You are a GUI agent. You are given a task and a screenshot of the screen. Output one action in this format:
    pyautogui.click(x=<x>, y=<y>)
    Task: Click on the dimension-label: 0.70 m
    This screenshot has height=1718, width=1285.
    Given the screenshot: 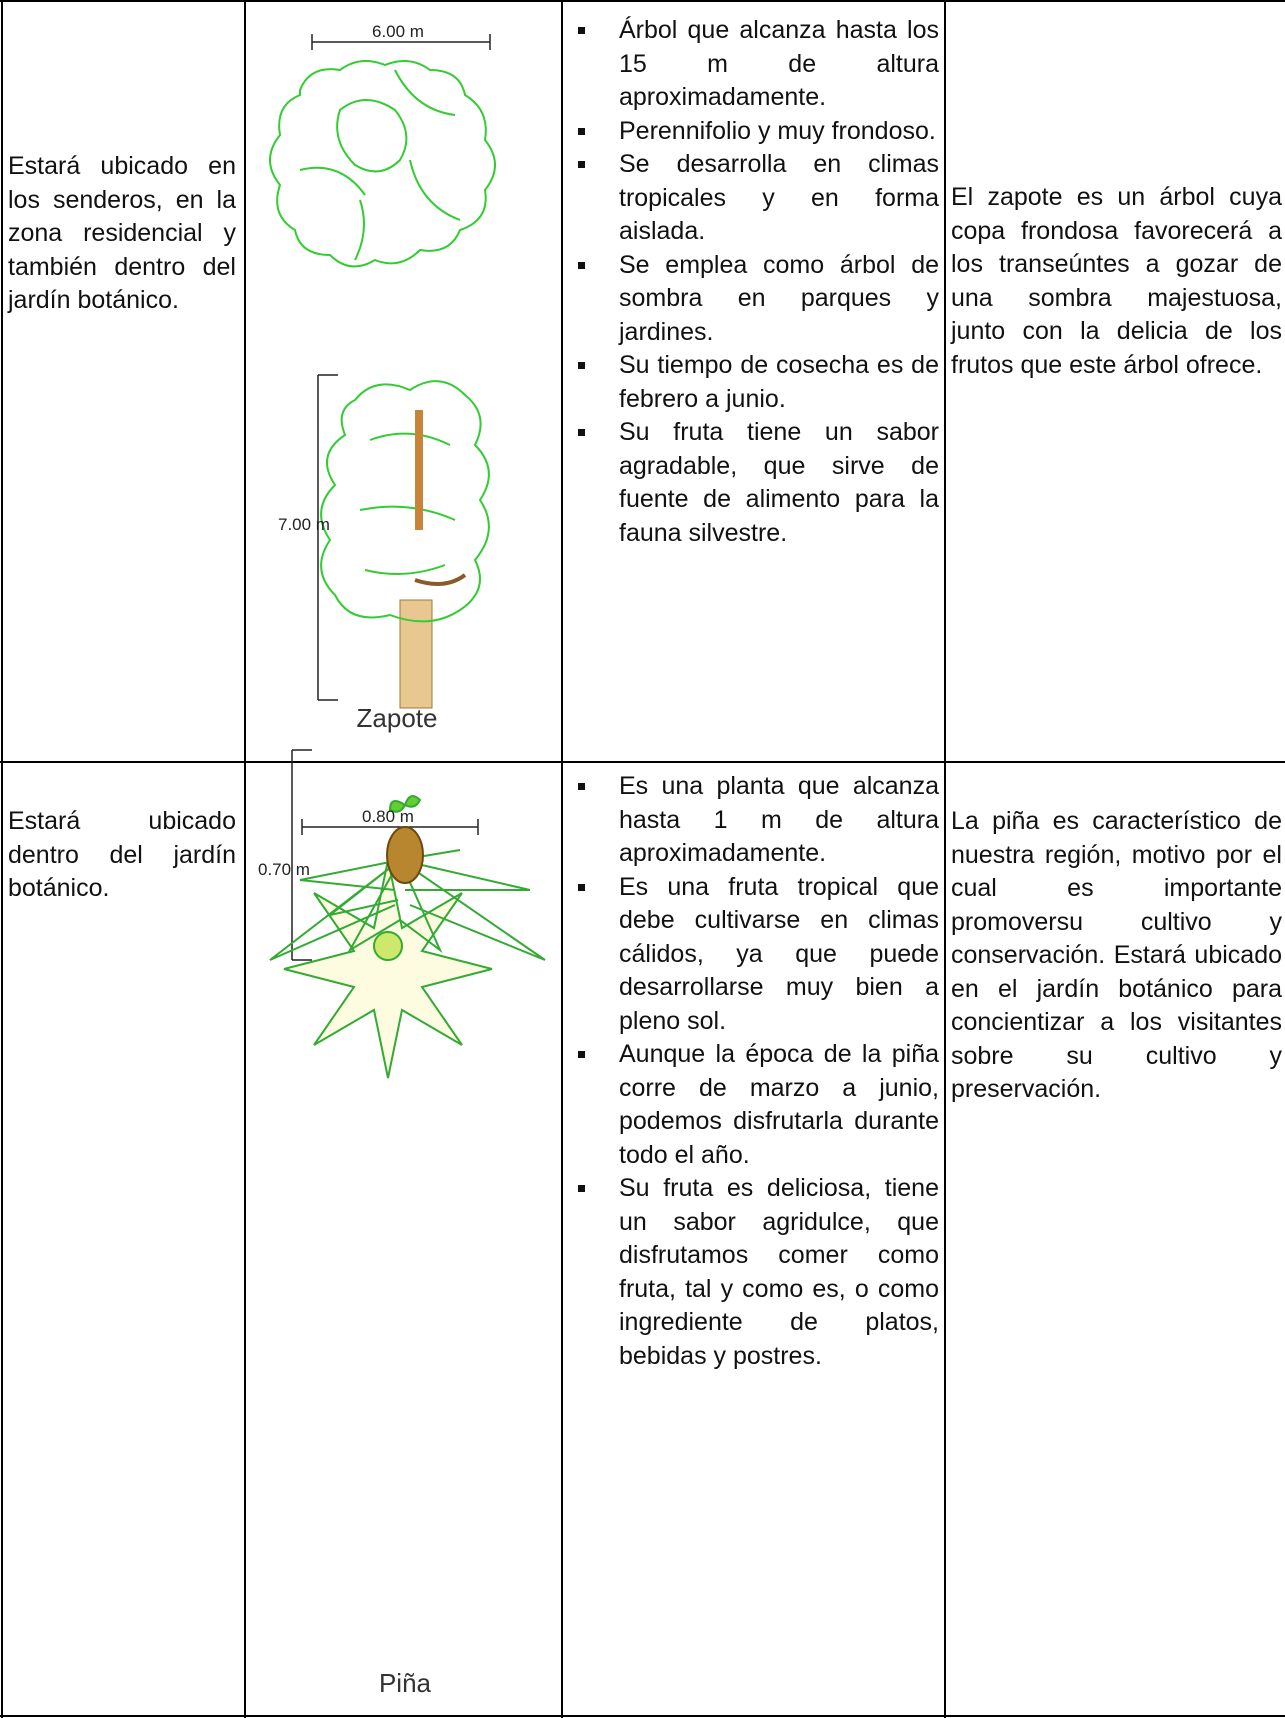 What is the action you would take?
    pyautogui.click(x=284, y=869)
    